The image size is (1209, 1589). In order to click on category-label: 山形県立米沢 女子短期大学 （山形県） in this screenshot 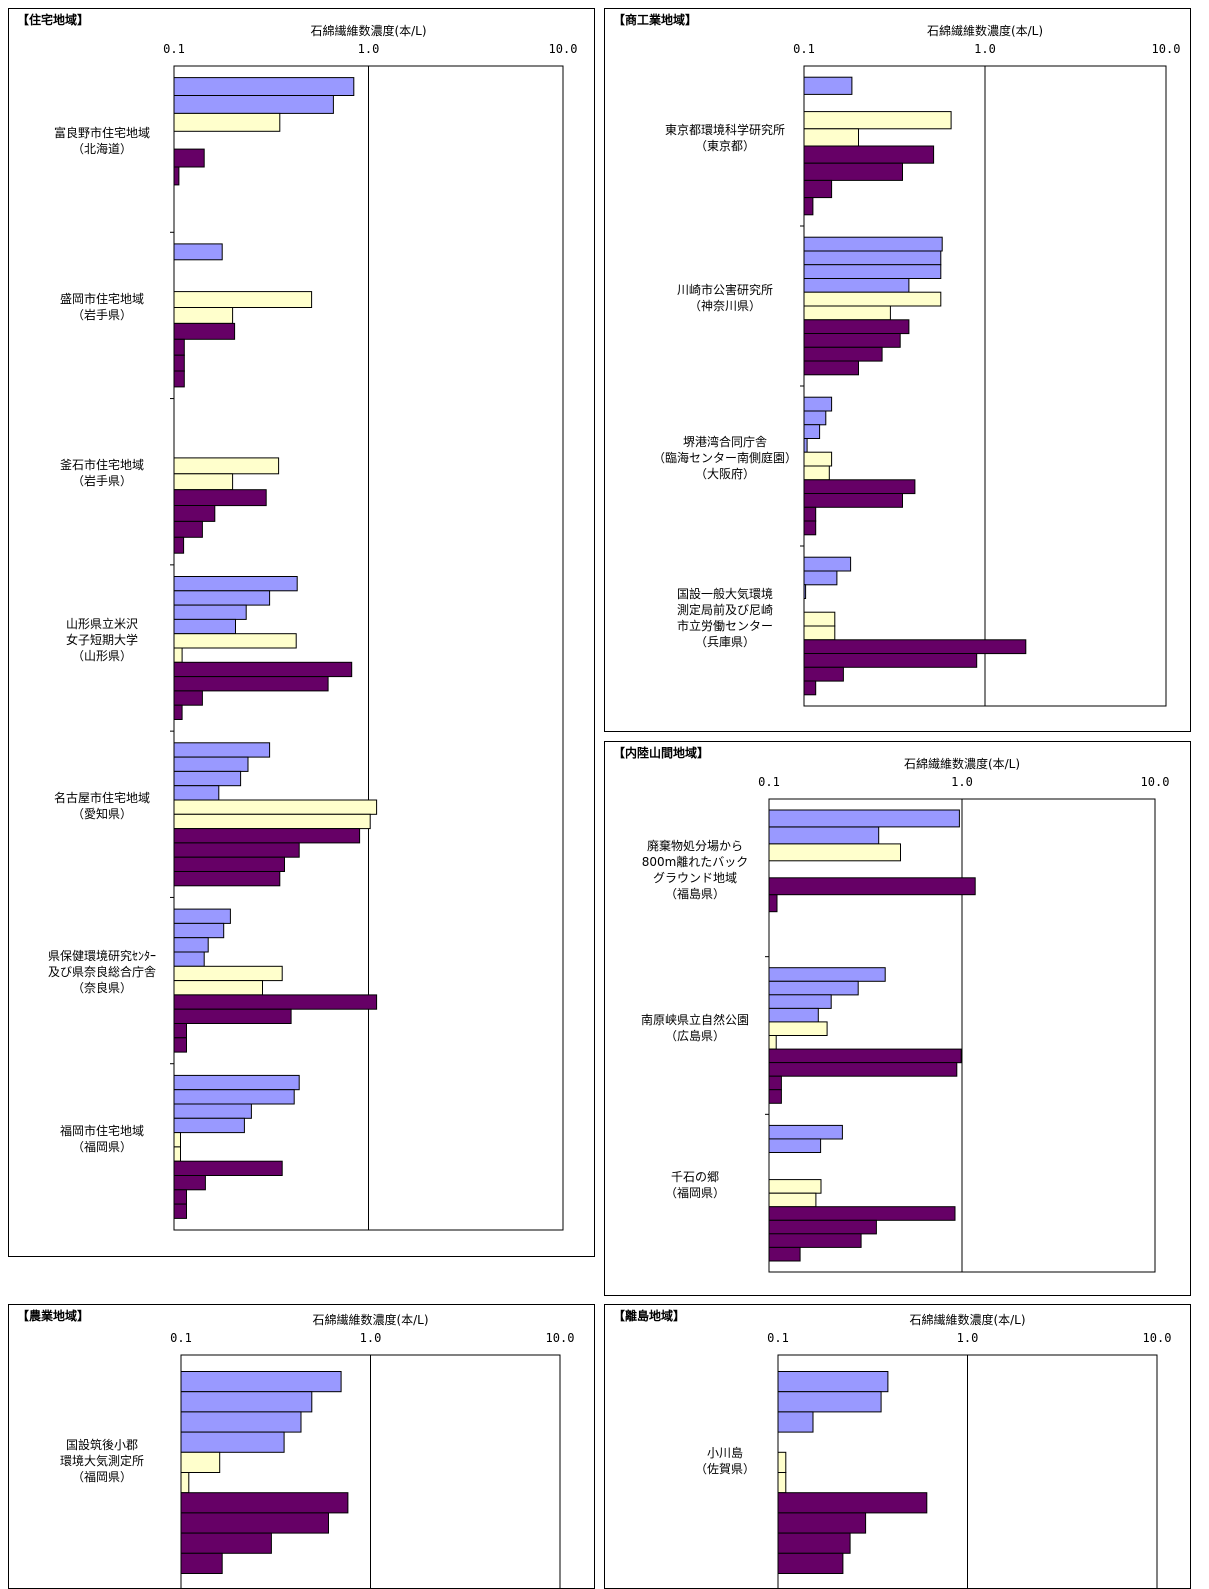, I will do `click(102, 640)`.